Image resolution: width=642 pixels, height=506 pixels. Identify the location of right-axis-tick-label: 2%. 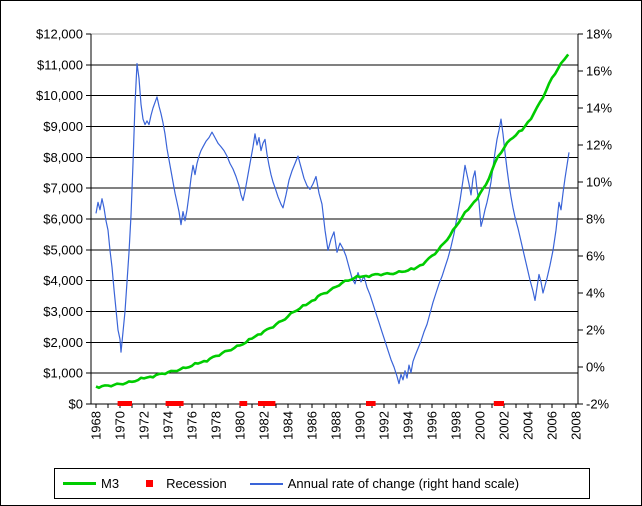
(595, 330).